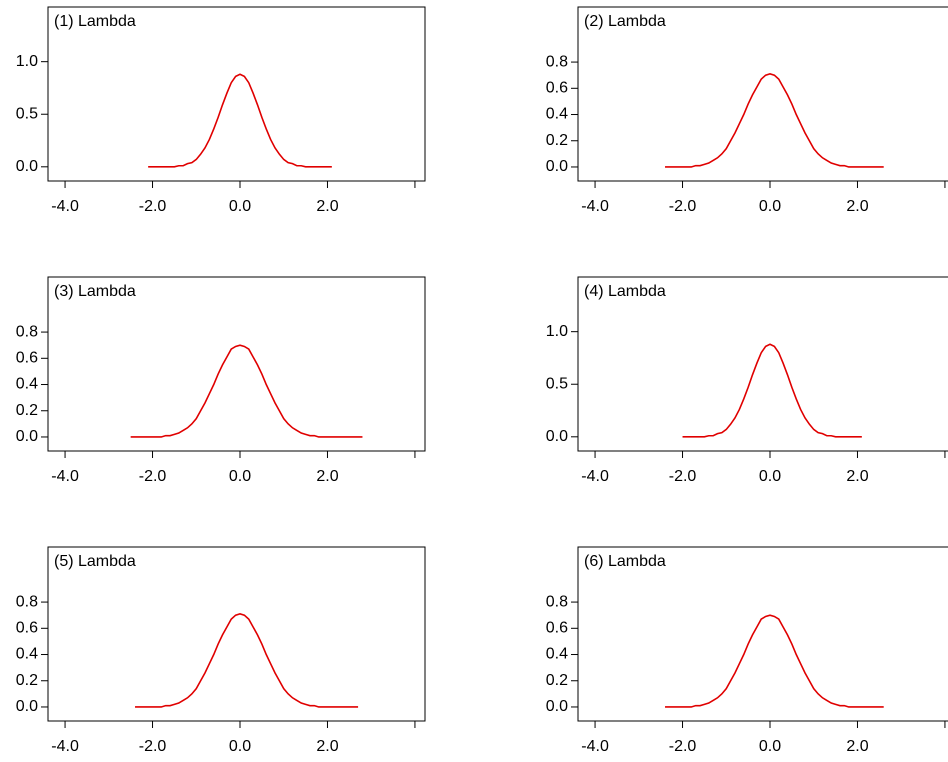 This screenshot has height=762, width=948. What do you see at coordinates (625, 291) in the screenshot?
I see `panel-title: (4) Lambda` at bounding box center [625, 291].